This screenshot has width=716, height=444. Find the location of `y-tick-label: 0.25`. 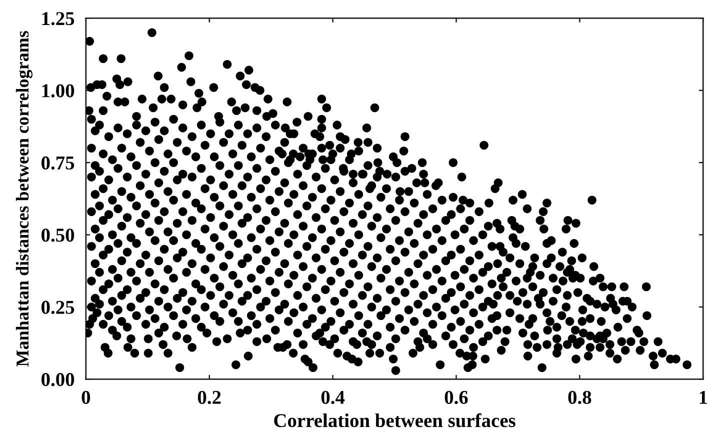

y-tick-label: 0.25 is located at coordinates (58, 307).